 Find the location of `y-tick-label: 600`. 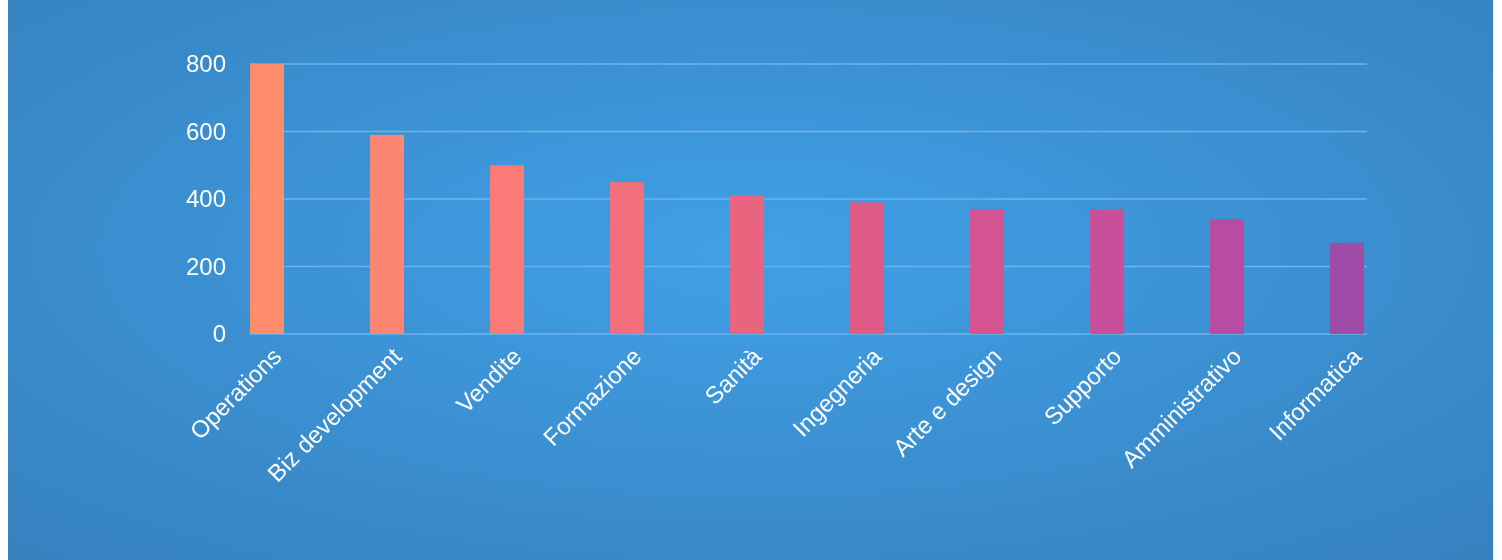

y-tick-label: 600 is located at coordinates (205, 131).